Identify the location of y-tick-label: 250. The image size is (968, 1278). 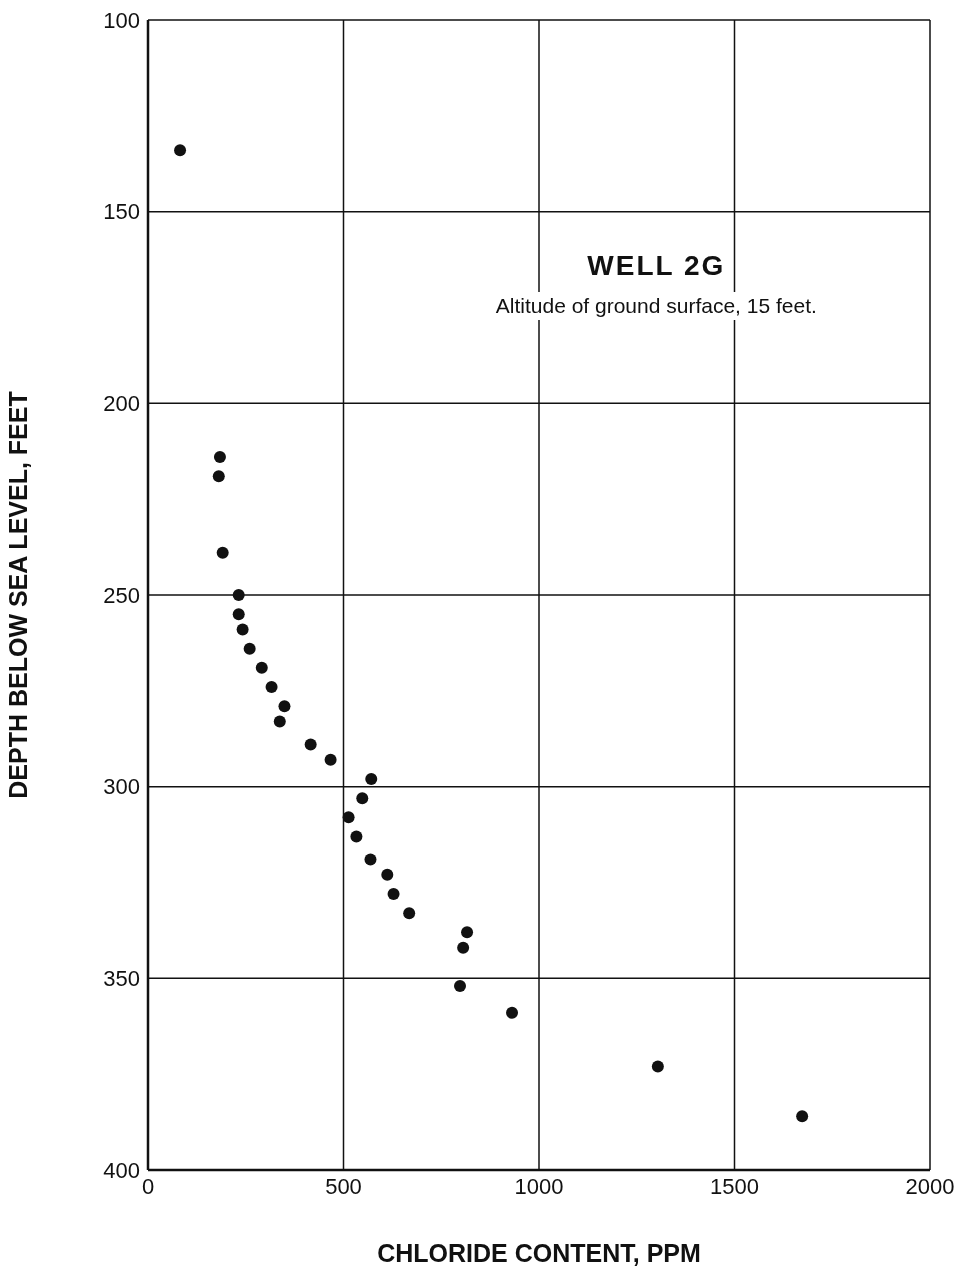
(121, 595).